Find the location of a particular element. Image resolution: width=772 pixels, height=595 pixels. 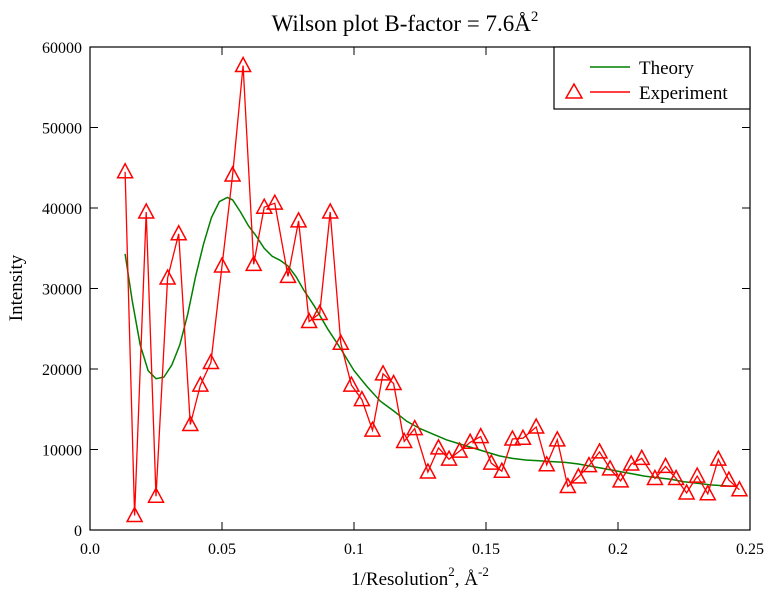

legend-experiment-label: Experiment is located at coordinates (683, 93).